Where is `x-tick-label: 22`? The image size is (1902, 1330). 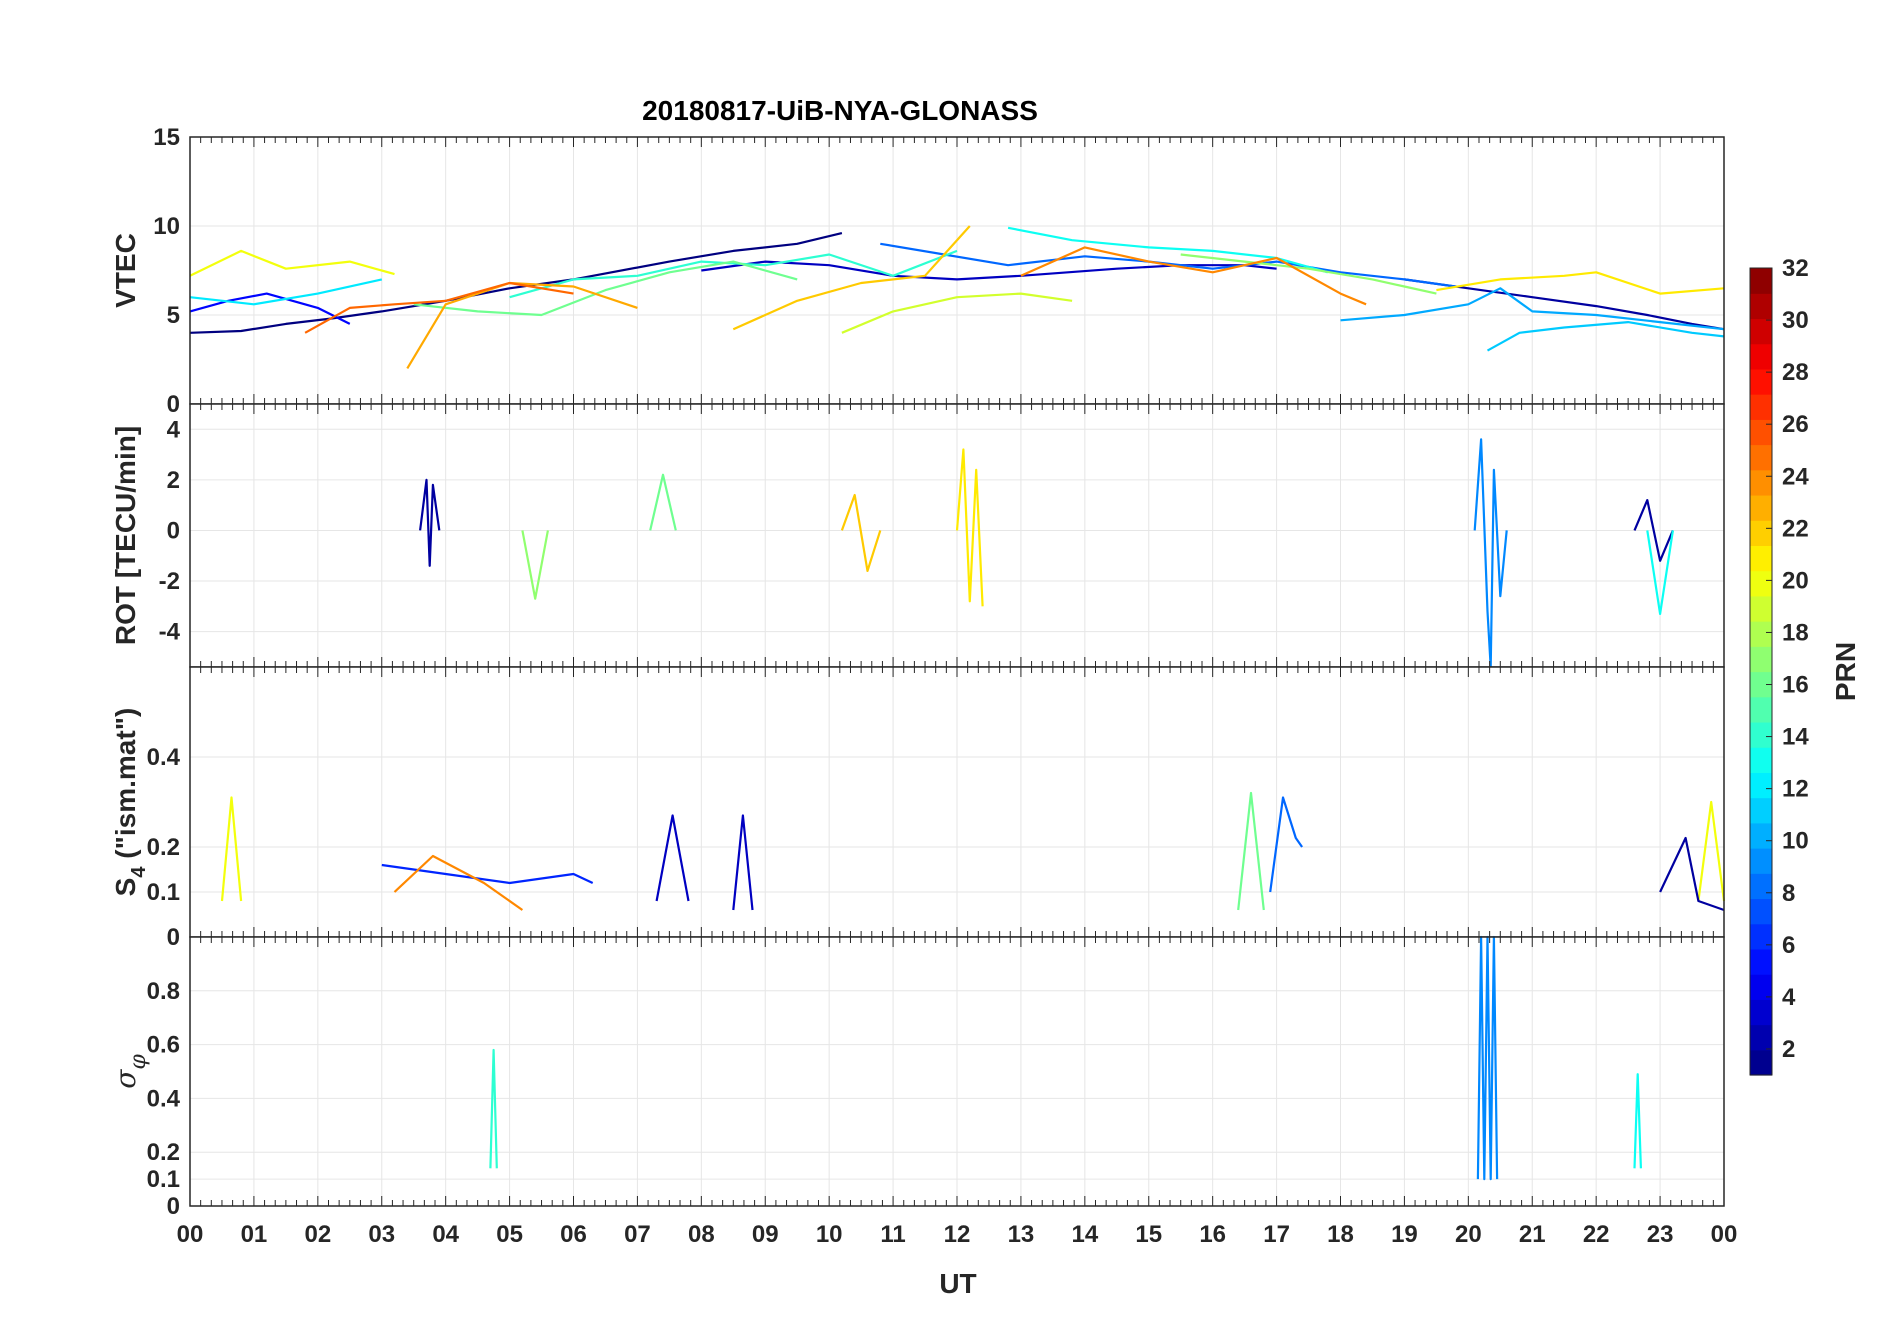
x-tick-label: 22 is located at coordinates (1596, 1234).